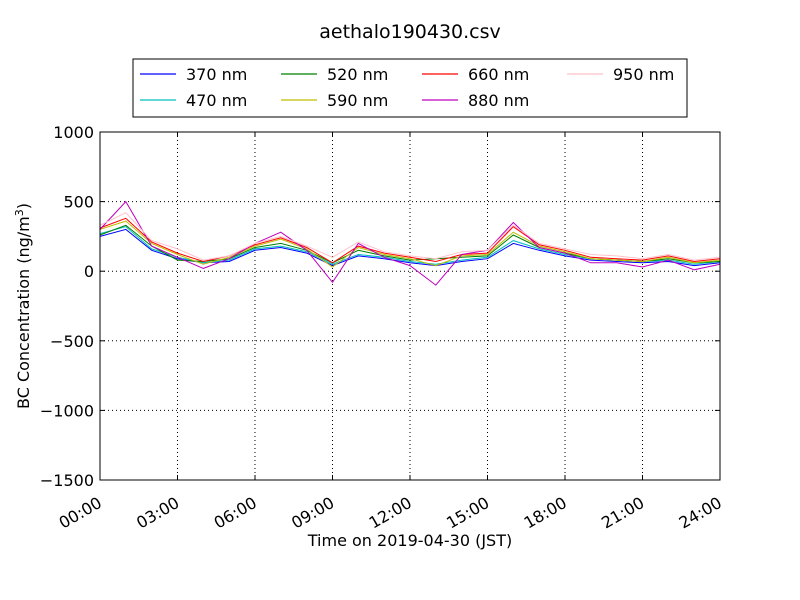  What do you see at coordinates (67, 410) in the screenshot?
I see `y-tick-label: −1000` at bounding box center [67, 410].